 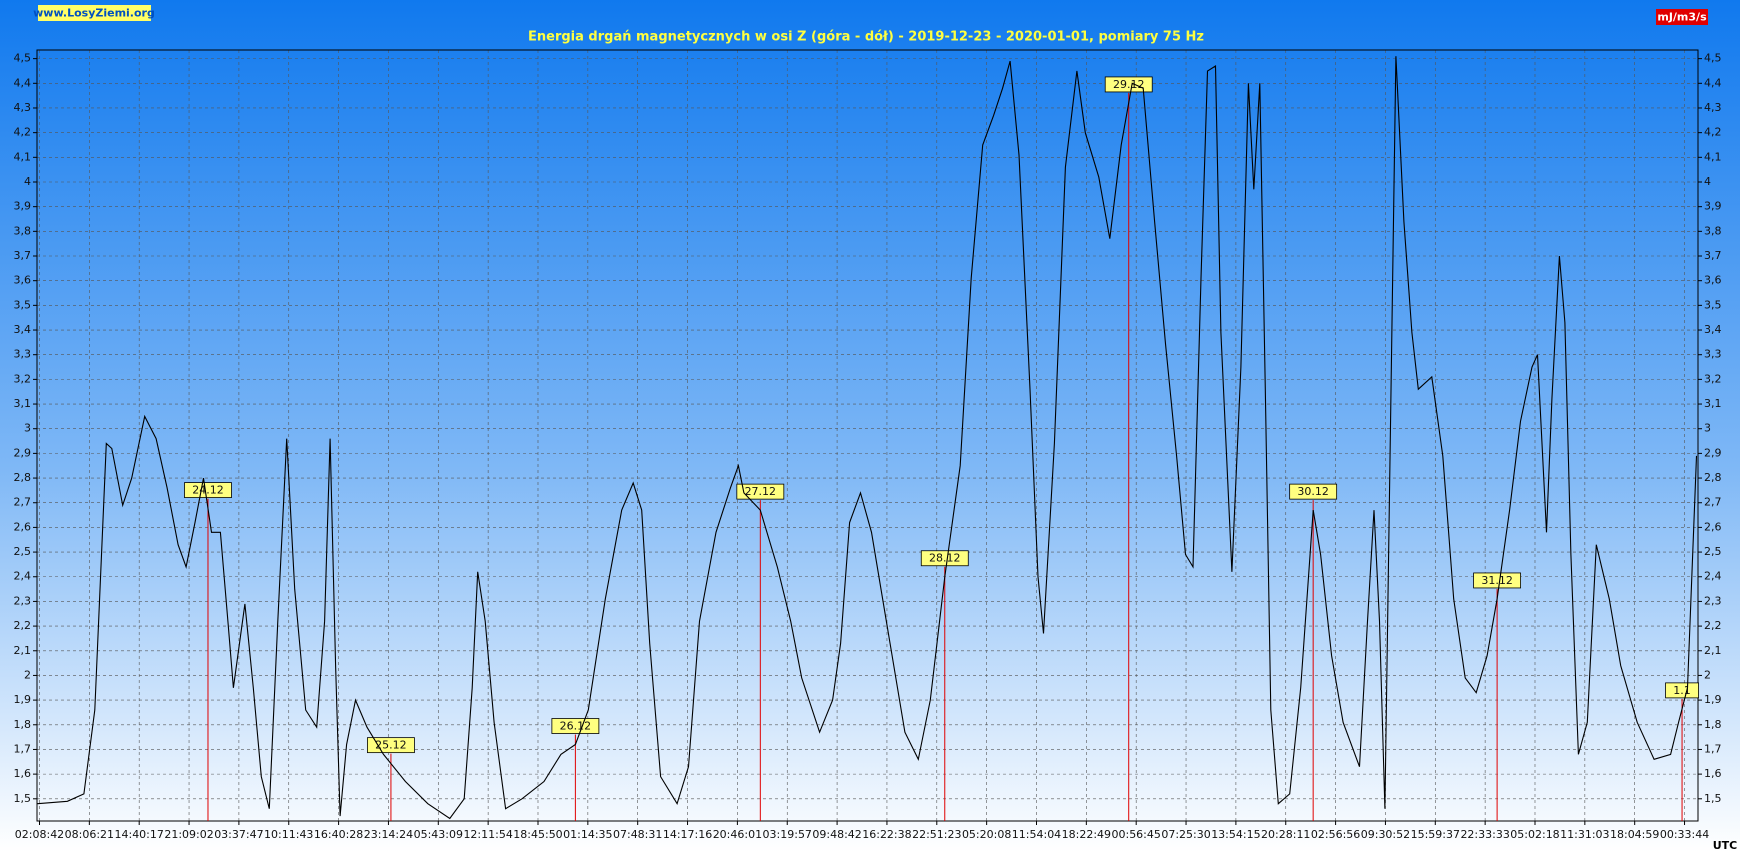 I want to click on x-tick-label: 02:56:56, so click(x=1335, y=834).